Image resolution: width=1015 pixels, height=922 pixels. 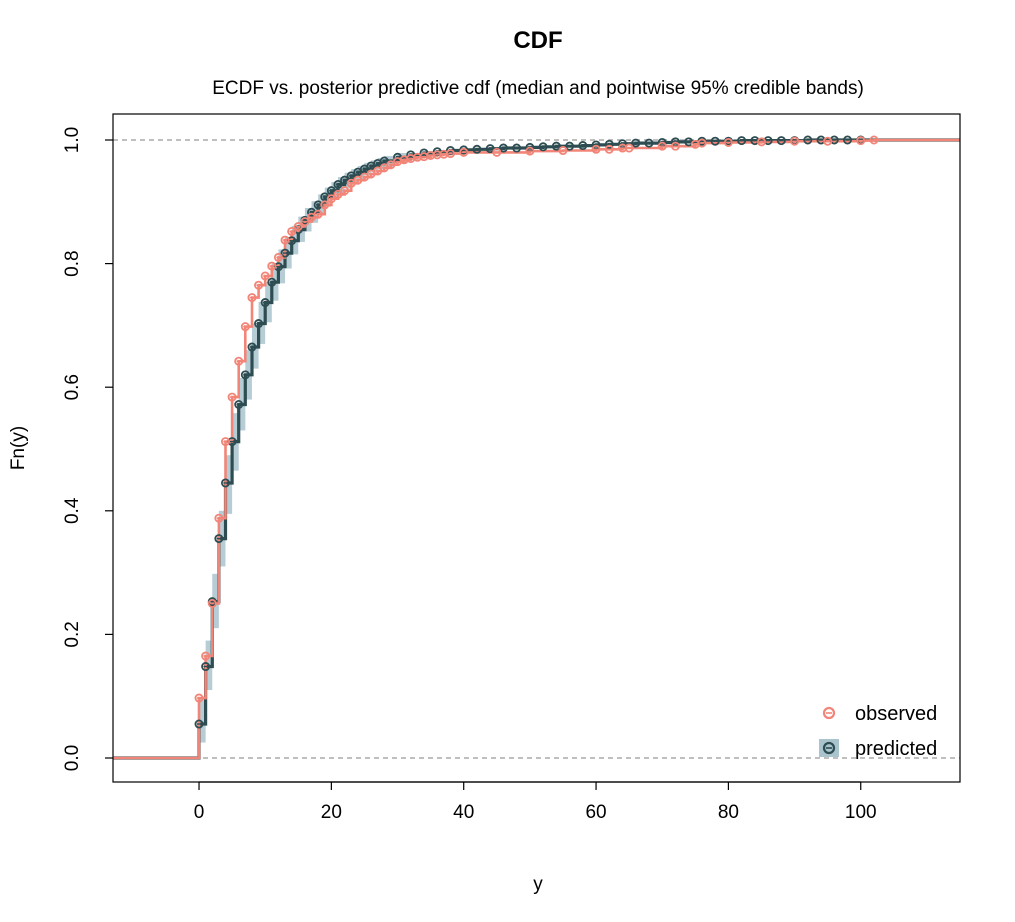 What do you see at coordinates (331, 812) in the screenshot?
I see `x-tick-label: 20` at bounding box center [331, 812].